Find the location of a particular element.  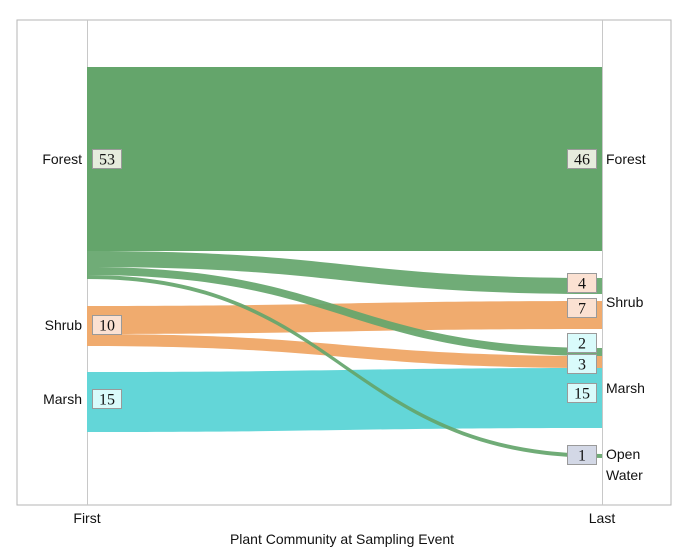

target-label-6-box is located at coordinates (582, 455).